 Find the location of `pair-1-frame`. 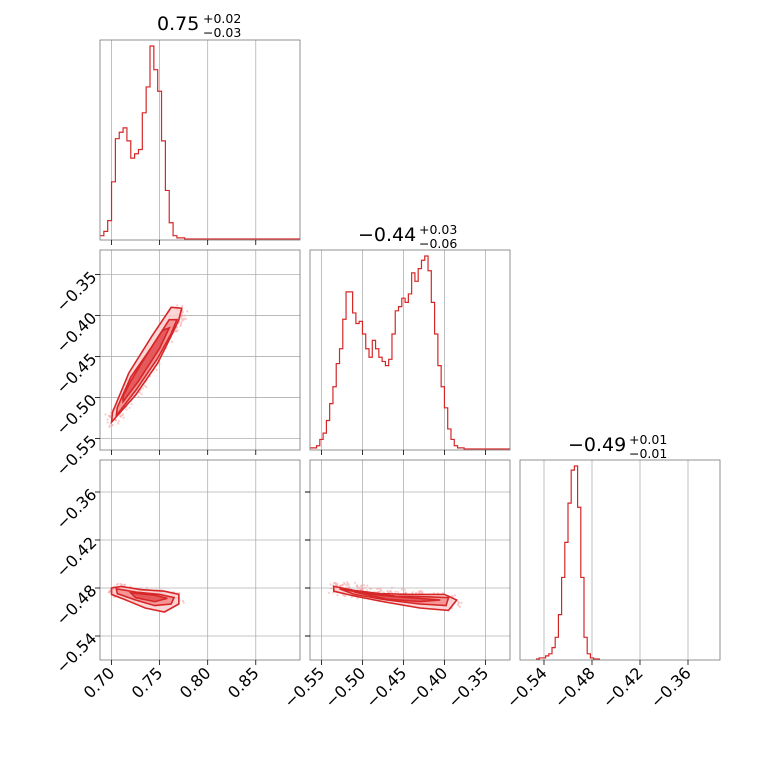

pair-1-frame is located at coordinates (200, 560).